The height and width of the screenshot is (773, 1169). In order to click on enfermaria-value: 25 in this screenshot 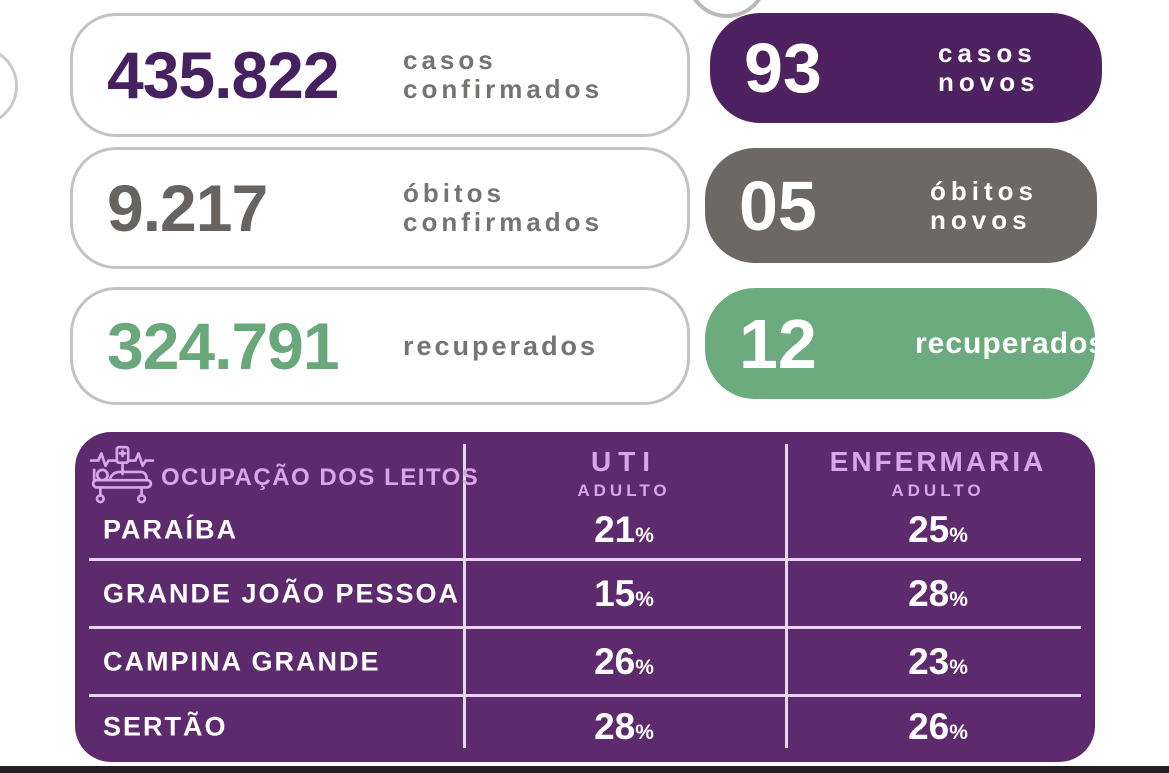, I will do `click(929, 529)`.